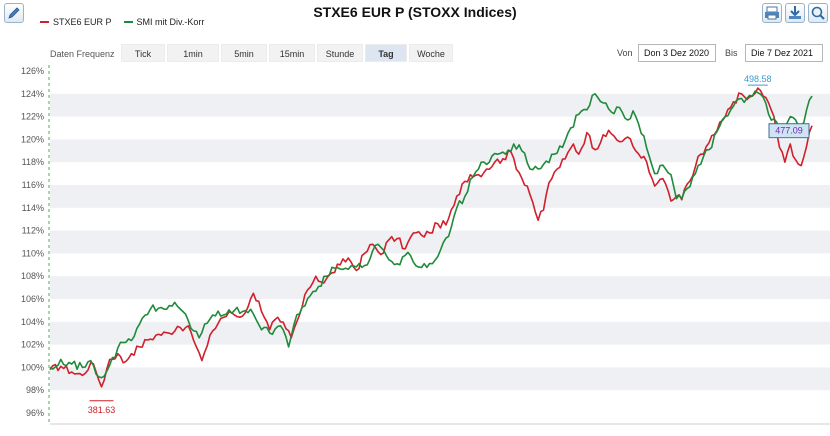  Describe the element at coordinates (32, 322) in the screenshot. I see `y-tick-label: 104%` at that location.